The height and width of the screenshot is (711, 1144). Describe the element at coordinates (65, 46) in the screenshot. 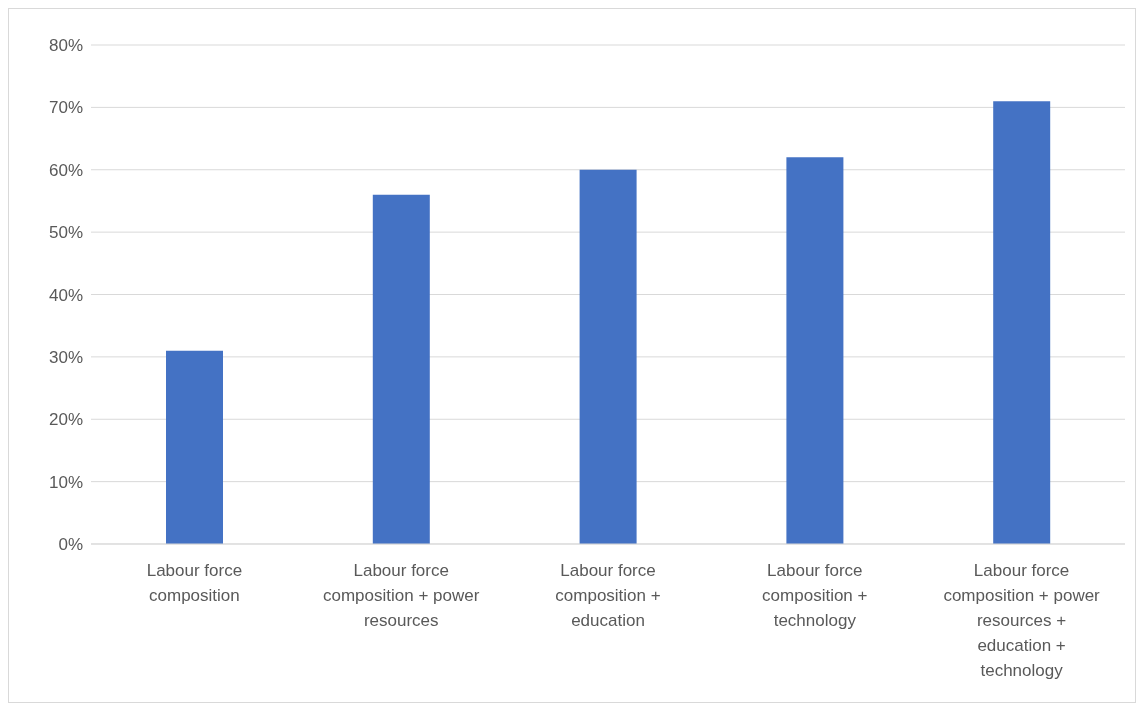

I see `y-tick-label: 80%` at that location.